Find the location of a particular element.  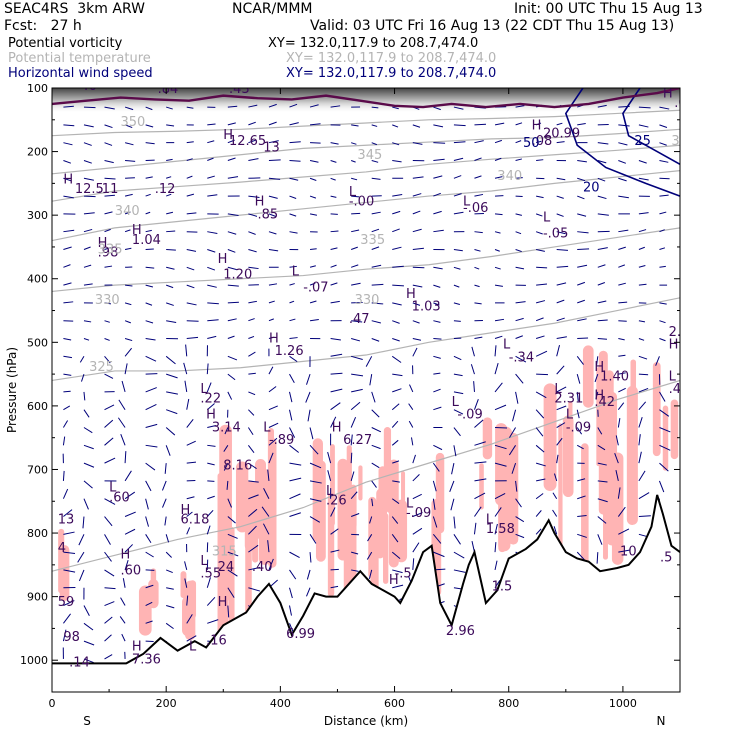

contour-value-label: 315 is located at coordinates (224, 551).